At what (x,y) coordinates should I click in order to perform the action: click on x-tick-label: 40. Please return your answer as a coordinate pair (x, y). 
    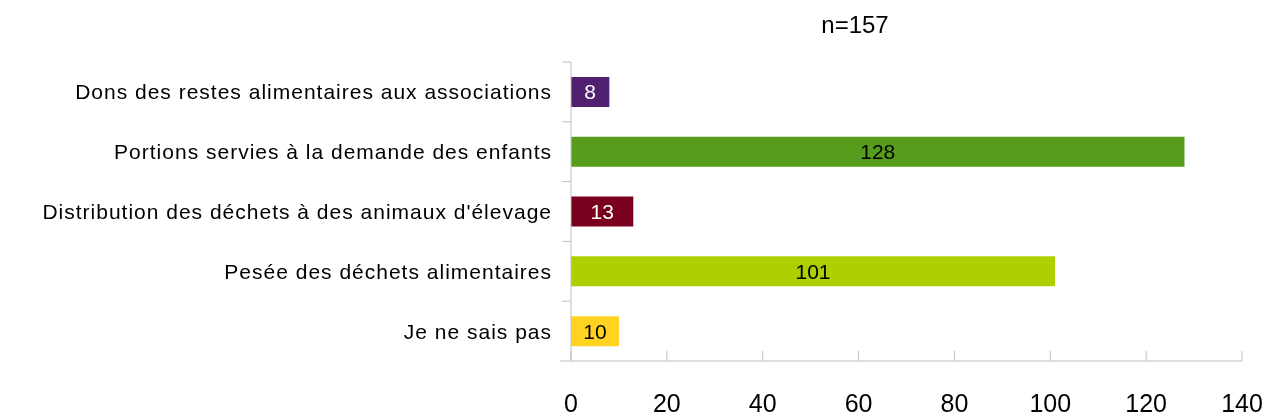
    Looking at the image, I should click on (762, 402).